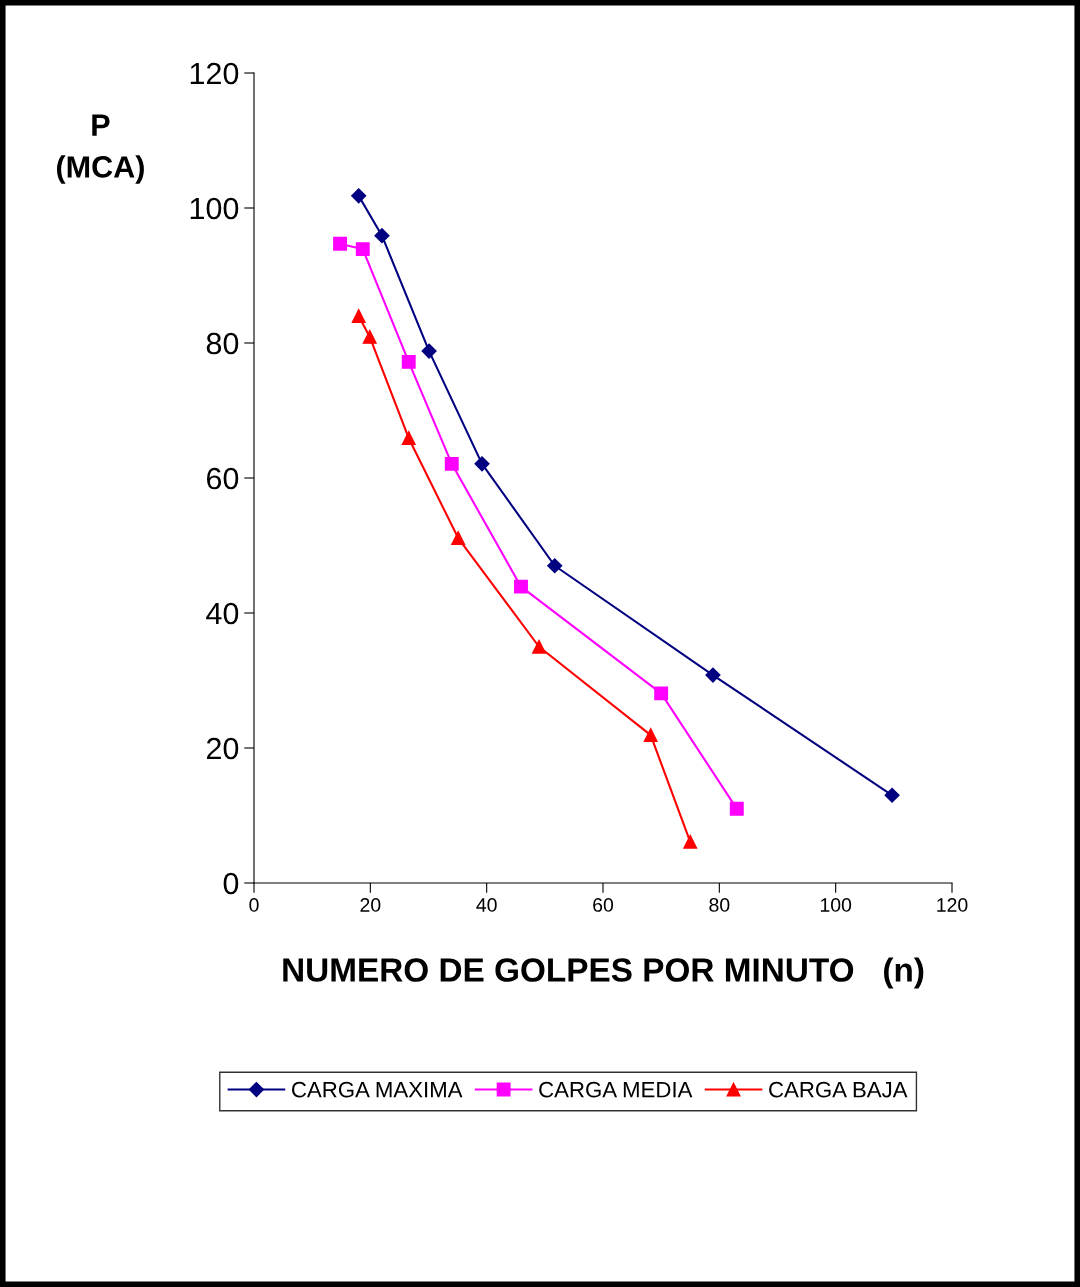 The height and width of the screenshot is (1287, 1080). What do you see at coordinates (836, 905) in the screenshot?
I see `x-tick-label: 100` at bounding box center [836, 905].